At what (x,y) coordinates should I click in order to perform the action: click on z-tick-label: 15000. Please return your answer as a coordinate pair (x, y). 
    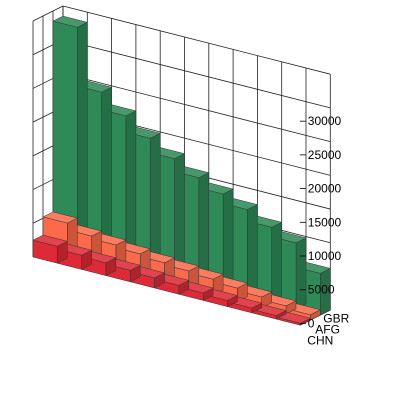
    Looking at the image, I should click on (325, 222).